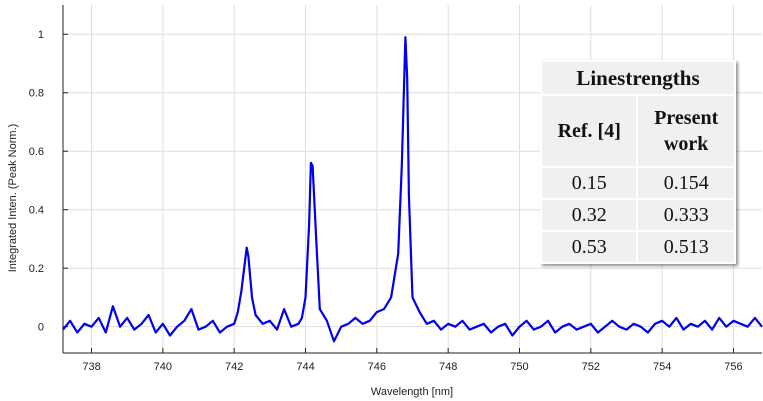  I want to click on table-header-present-line1: Present, so click(686, 118).